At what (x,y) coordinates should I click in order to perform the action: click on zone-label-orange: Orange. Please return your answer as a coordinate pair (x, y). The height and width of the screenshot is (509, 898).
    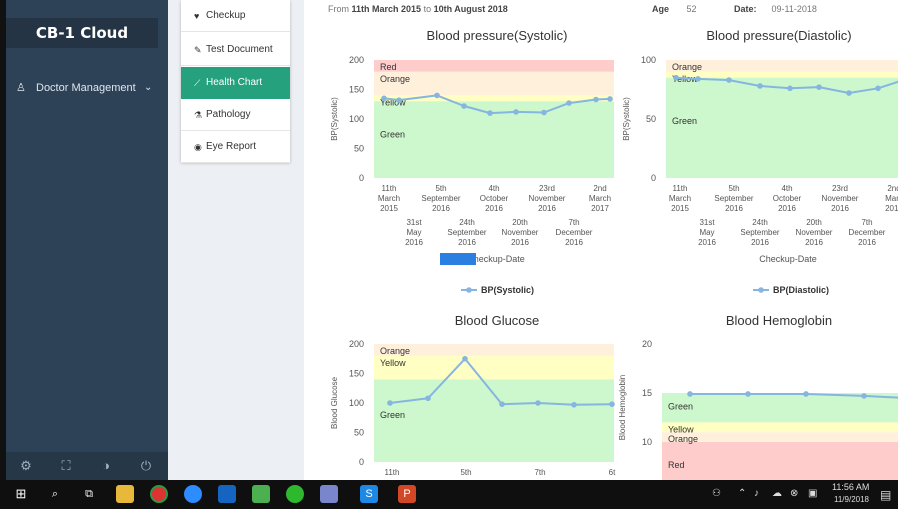
    Looking at the image, I should click on (395, 351).